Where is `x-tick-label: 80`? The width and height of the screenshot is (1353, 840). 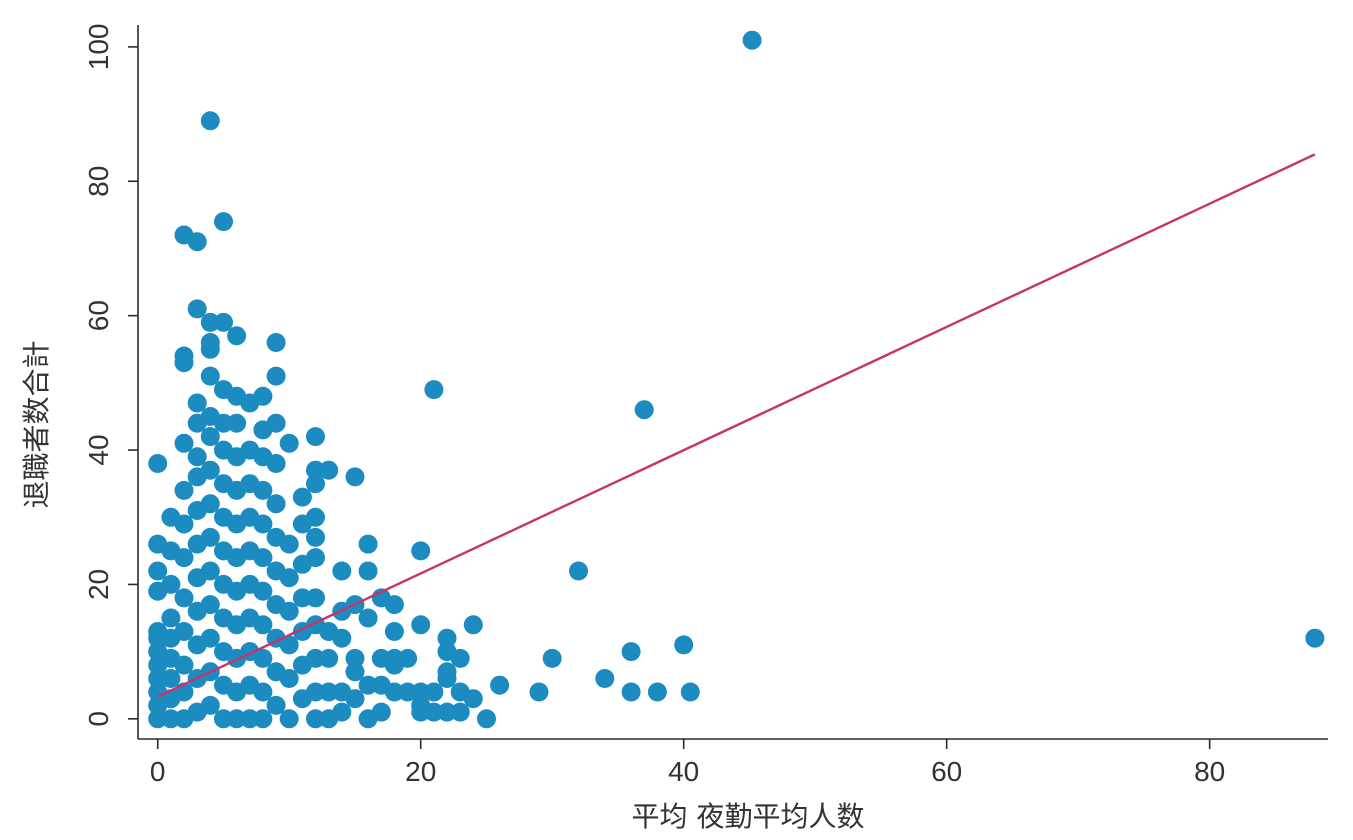
x-tick-label: 80 is located at coordinates (1209, 771).